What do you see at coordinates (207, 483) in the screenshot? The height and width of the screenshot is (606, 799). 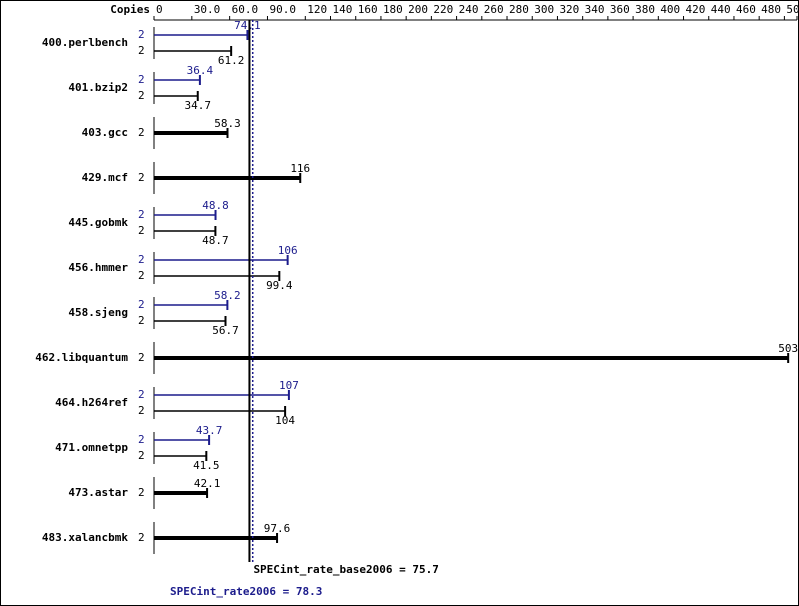 I see `value-label: 42.1` at bounding box center [207, 483].